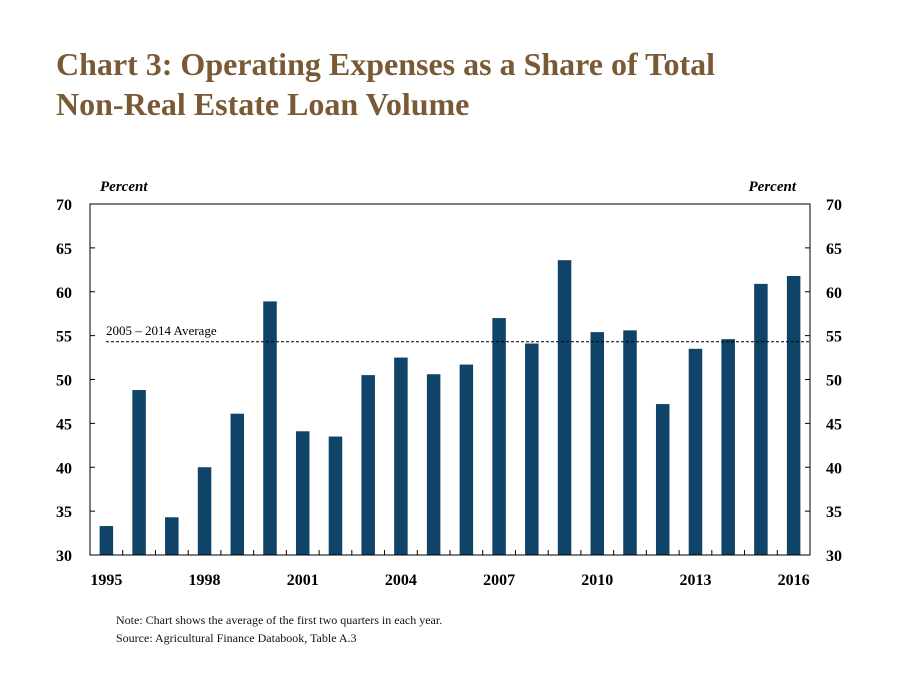 This screenshot has width=898, height=674. What do you see at coordinates (139, 472) in the screenshot?
I see `bar-1996` at bounding box center [139, 472].